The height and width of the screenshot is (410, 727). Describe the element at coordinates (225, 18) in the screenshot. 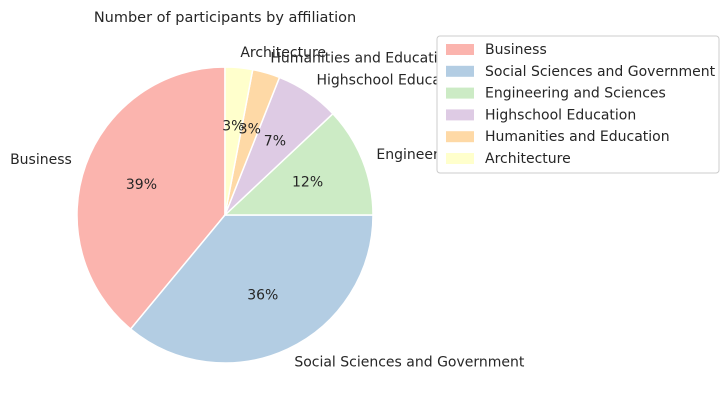

I see `chart-title: Number of participants by affiliation` at that location.